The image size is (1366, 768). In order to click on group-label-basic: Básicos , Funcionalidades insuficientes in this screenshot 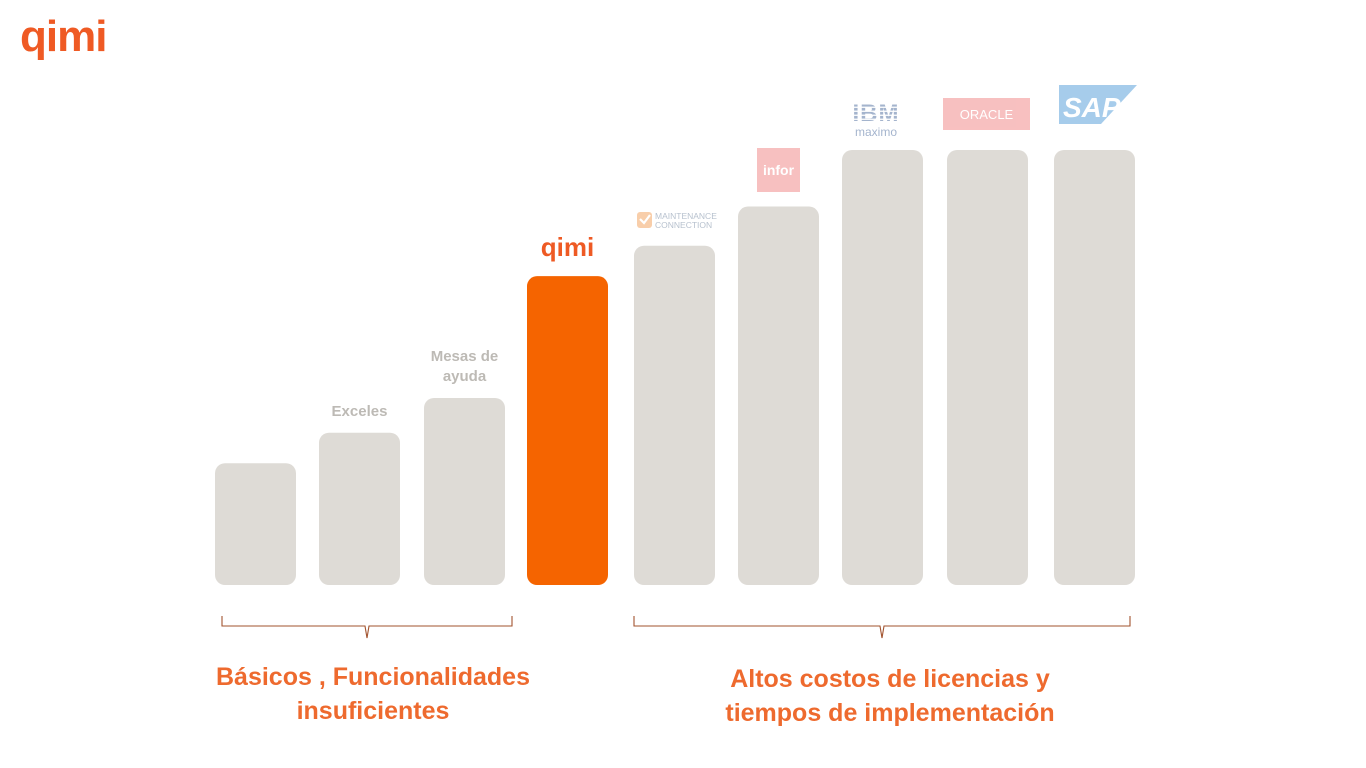, I will do `click(373, 694)`.